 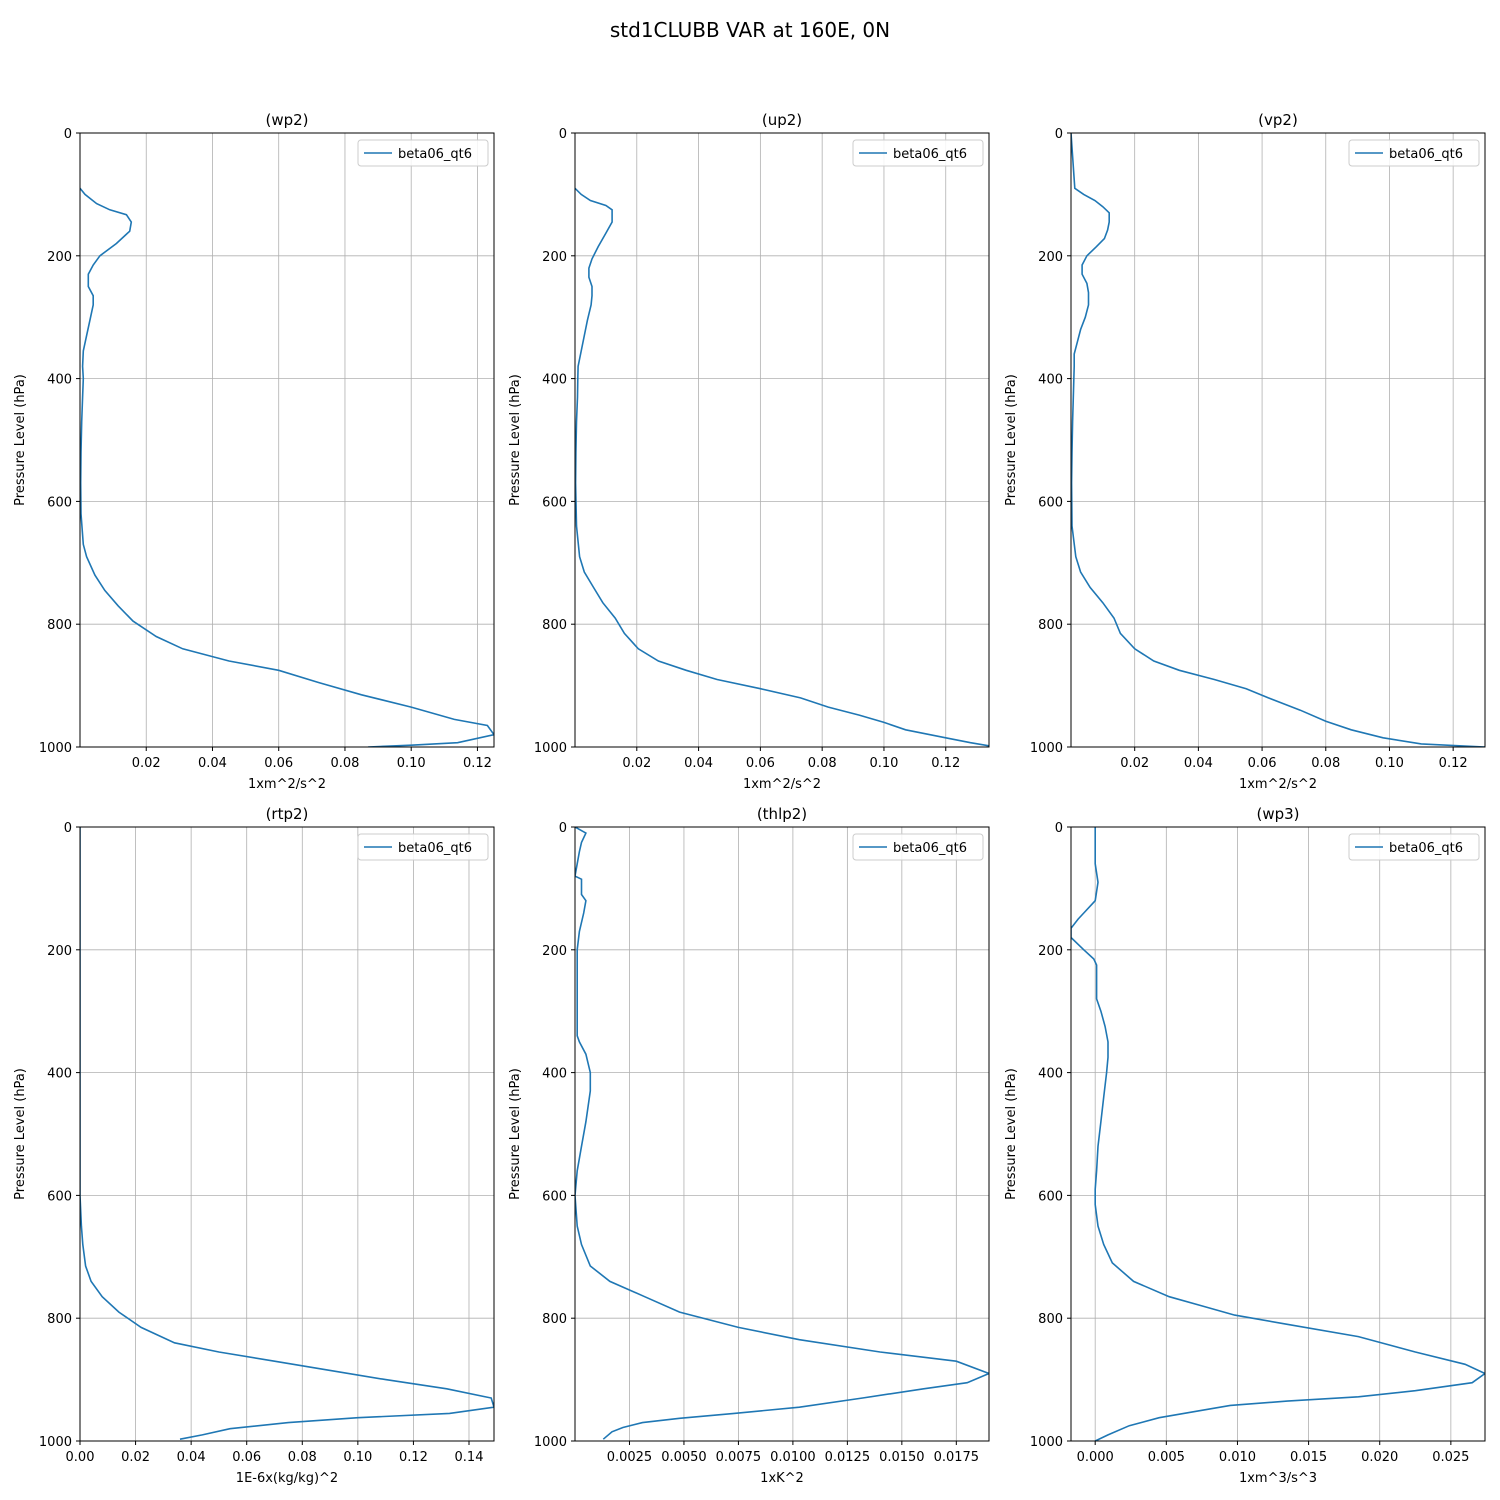 I want to click on subplot-title: (up2), so click(x=782, y=120).